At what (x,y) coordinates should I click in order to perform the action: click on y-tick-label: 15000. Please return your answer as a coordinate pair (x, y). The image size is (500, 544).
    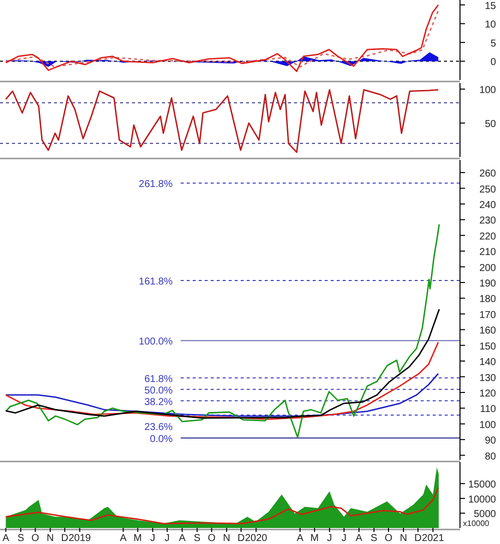
    Looking at the image, I should click on (482, 485).